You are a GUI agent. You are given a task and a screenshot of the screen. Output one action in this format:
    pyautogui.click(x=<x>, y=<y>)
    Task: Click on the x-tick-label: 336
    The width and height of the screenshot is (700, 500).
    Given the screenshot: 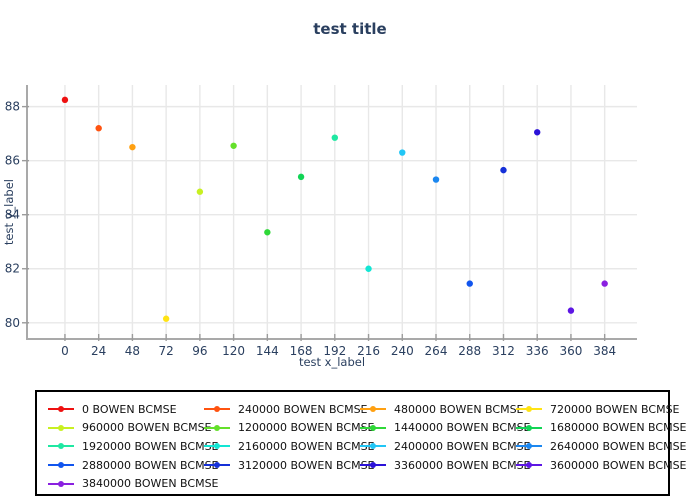 What is the action you would take?
    pyautogui.click(x=537, y=351)
    